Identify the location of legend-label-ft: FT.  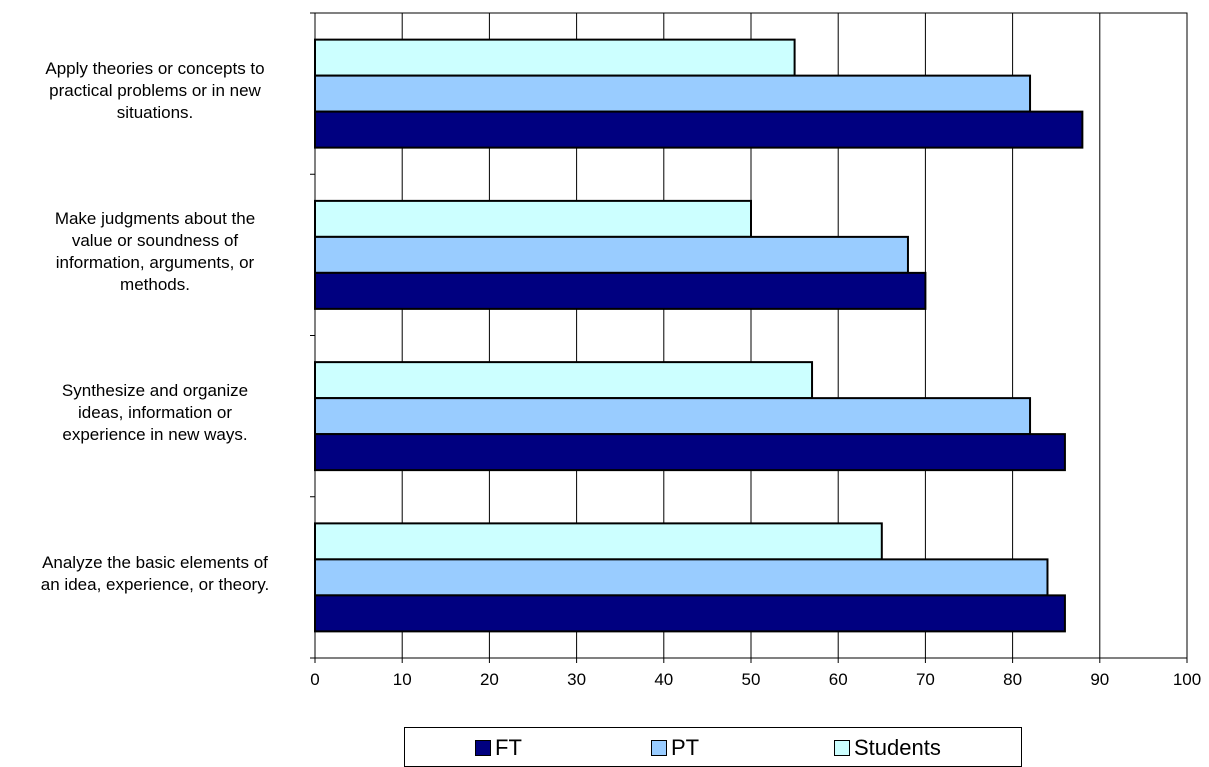
(508, 747).